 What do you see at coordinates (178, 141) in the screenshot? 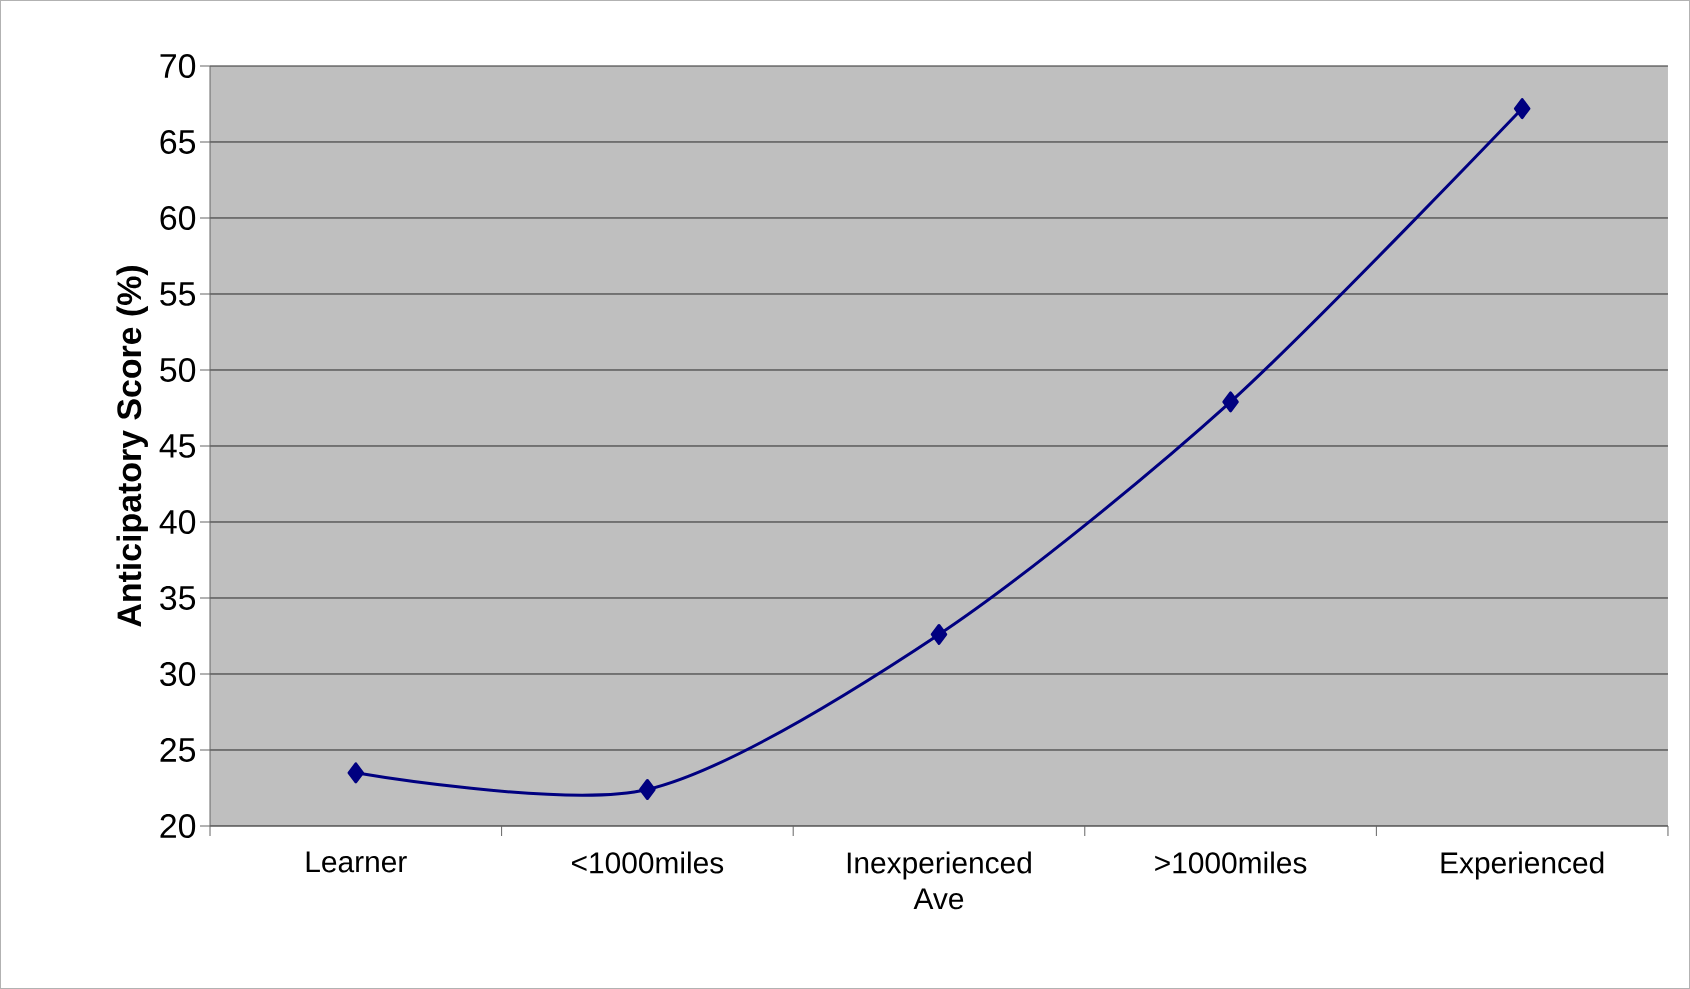
I see `y-tick-label: 65` at bounding box center [178, 141].